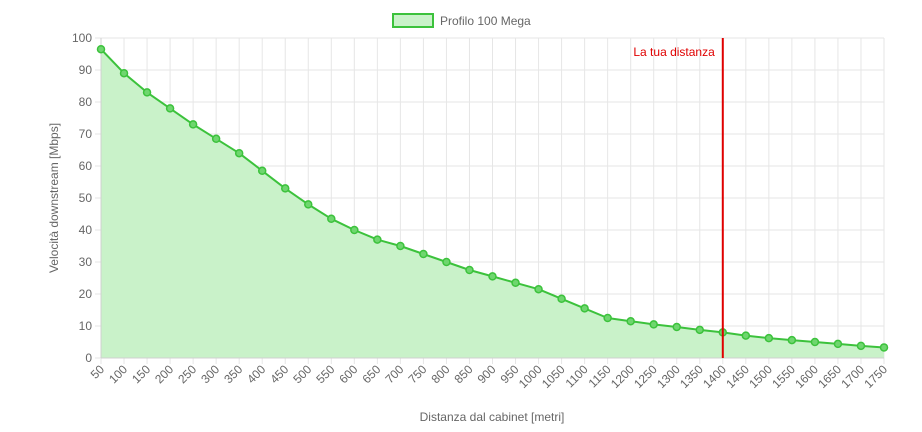  What do you see at coordinates (86, 198) in the screenshot?
I see `y-tick-label: 50` at bounding box center [86, 198].